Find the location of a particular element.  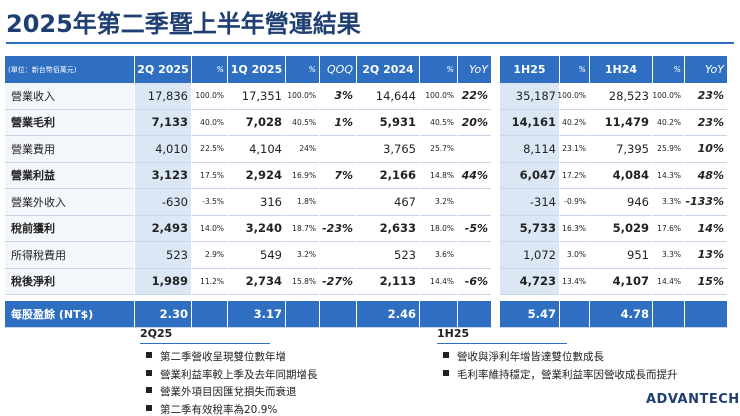

table-cell: 549 is located at coordinates (256, 255).